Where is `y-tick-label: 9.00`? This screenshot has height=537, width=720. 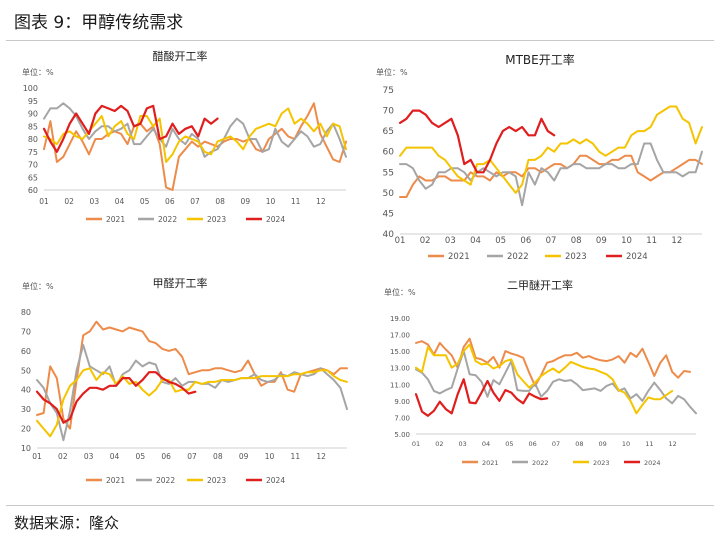
y-tick-label: 9.00 is located at coordinates (402, 402).